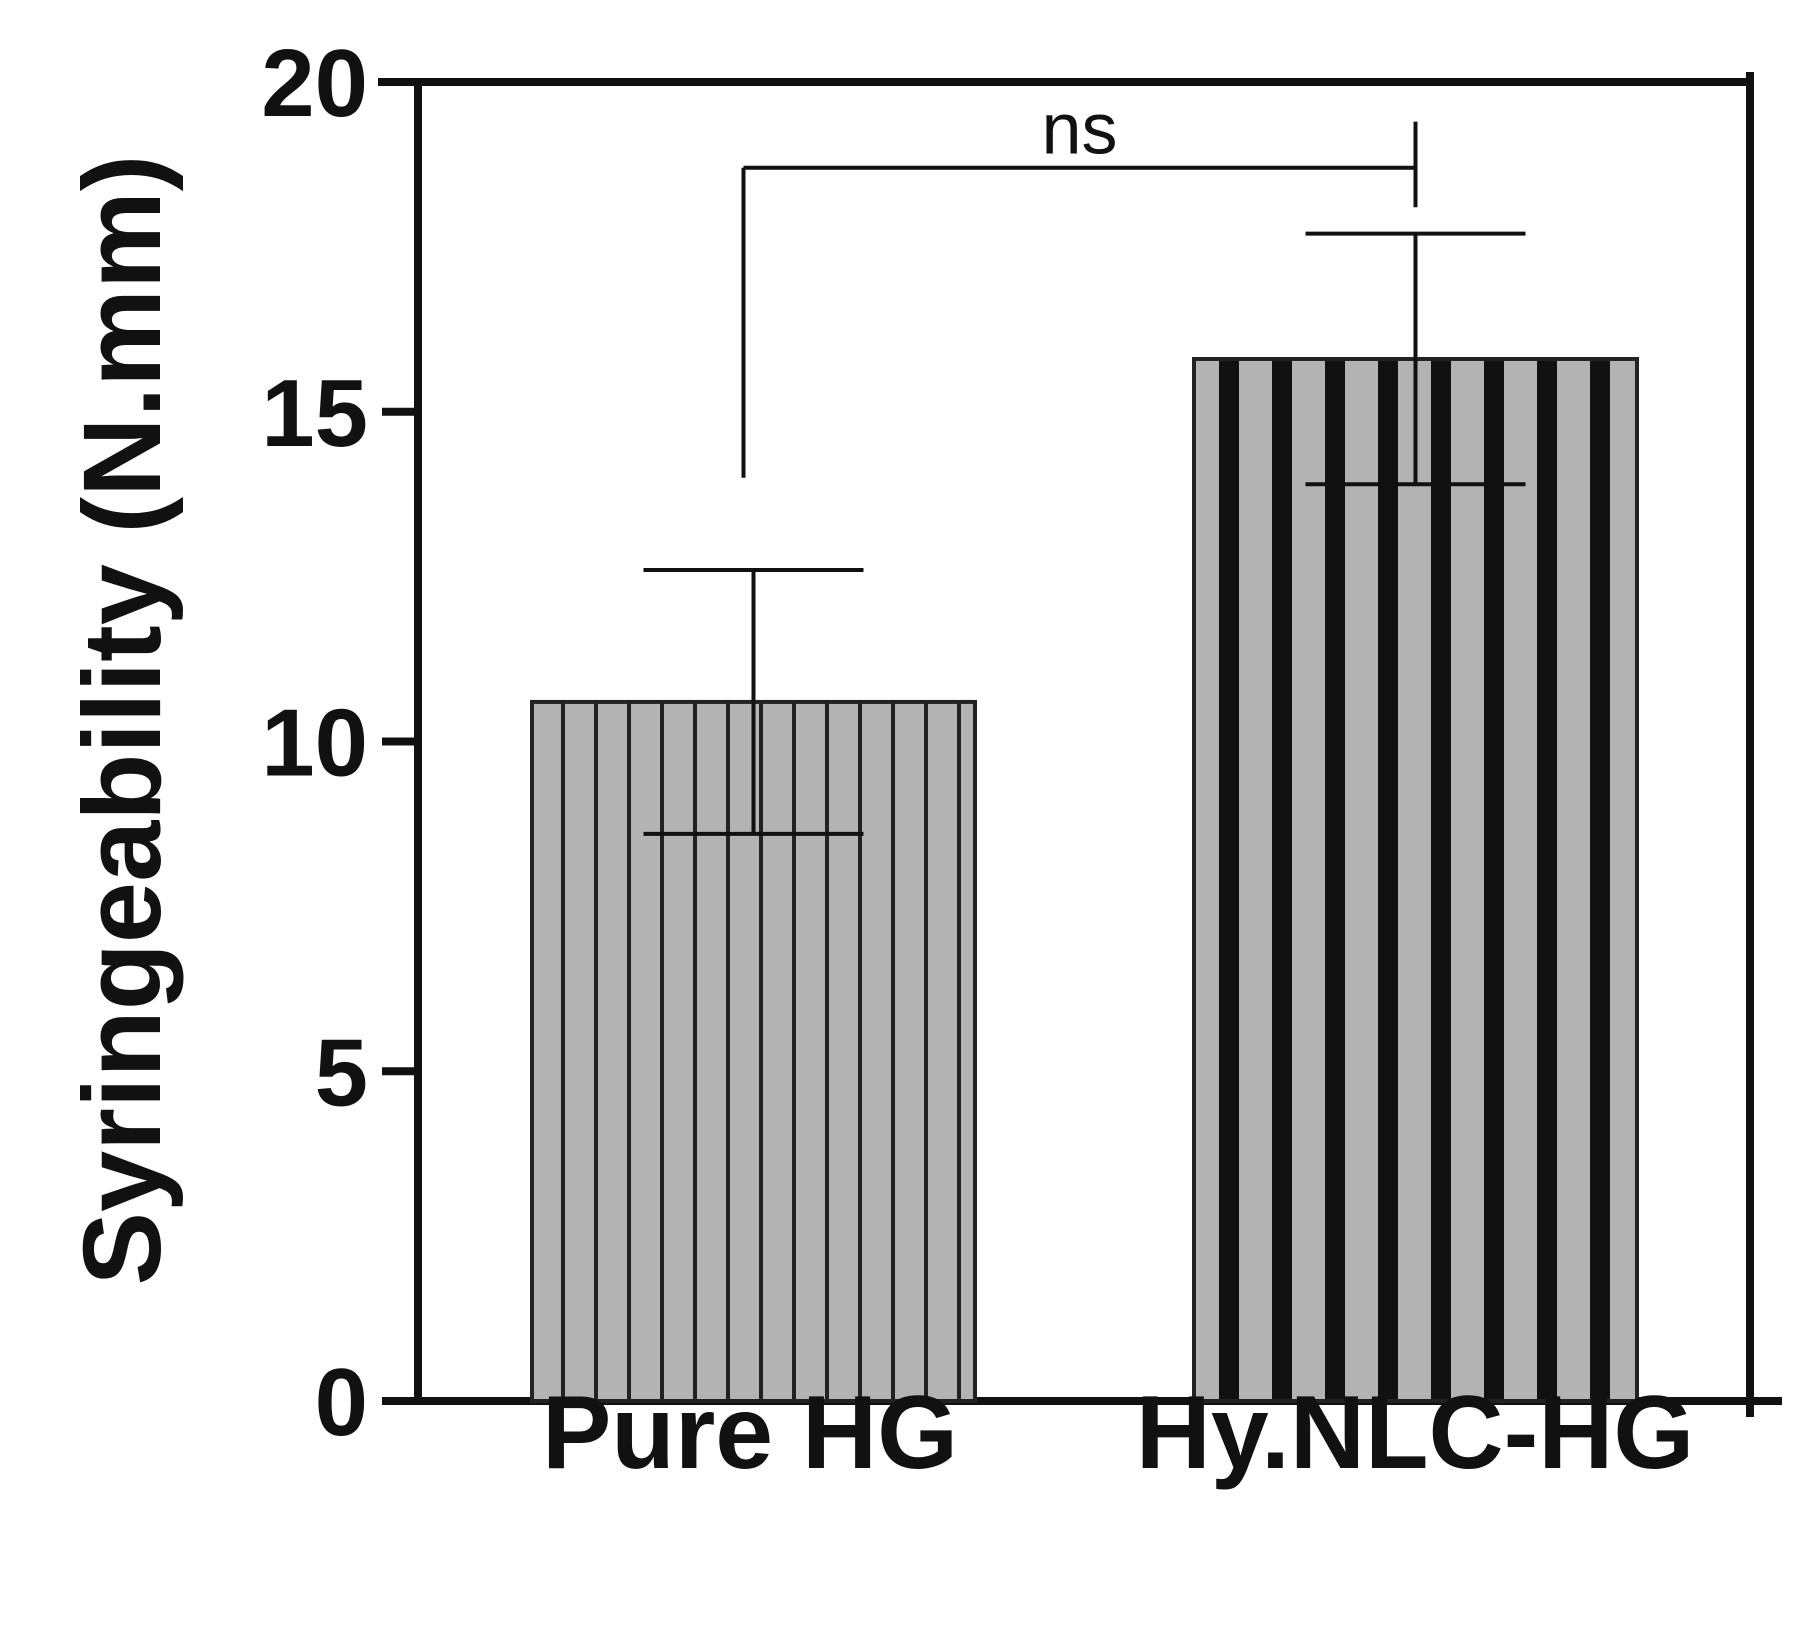 Image resolution: width=1808 pixels, height=1626 pixels. What do you see at coordinates (1079, 299) in the screenshot?
I see `significance-bracket` at bounding box center [1079, 299].